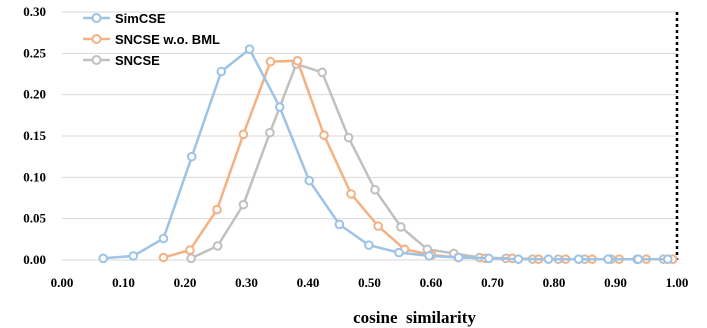 The height and width of the screenshot is (328, 707). Describe the element at coordinates (677, 282) in the screenshot. I see `x-tick-label: 1.00` at that location.